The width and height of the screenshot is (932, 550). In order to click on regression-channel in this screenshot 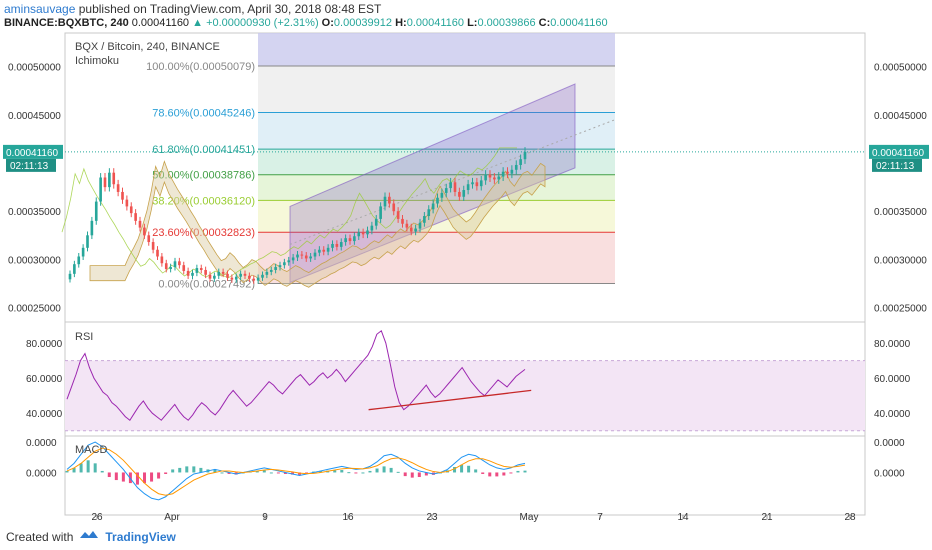, I will do `click(452, 183)`.